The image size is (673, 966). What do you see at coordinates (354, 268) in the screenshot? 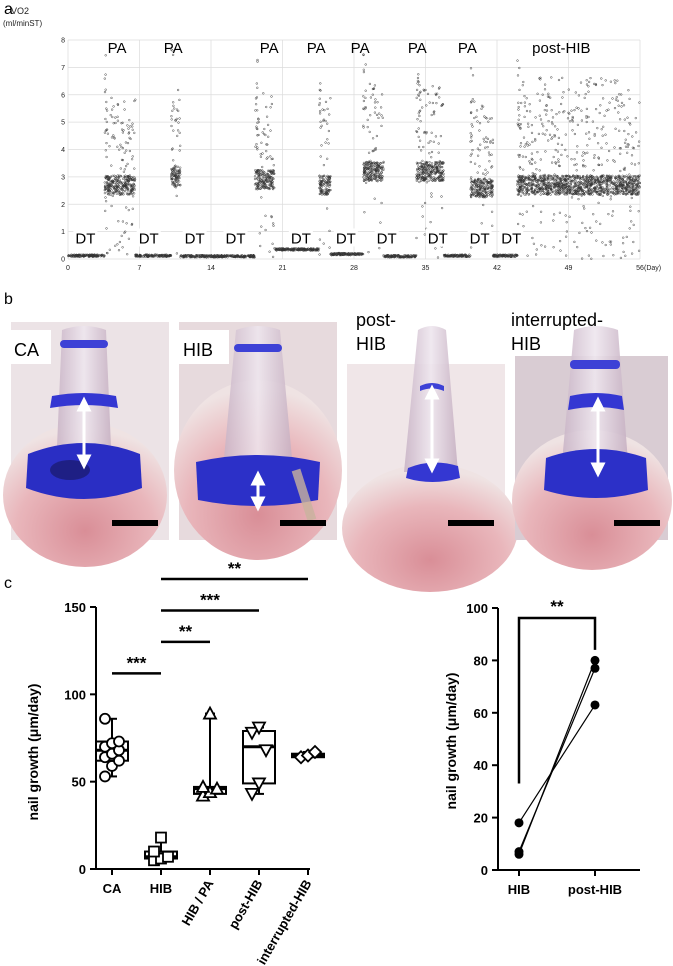
I see `panel-a-x-tick: 28` at bounding box center [354, 268].